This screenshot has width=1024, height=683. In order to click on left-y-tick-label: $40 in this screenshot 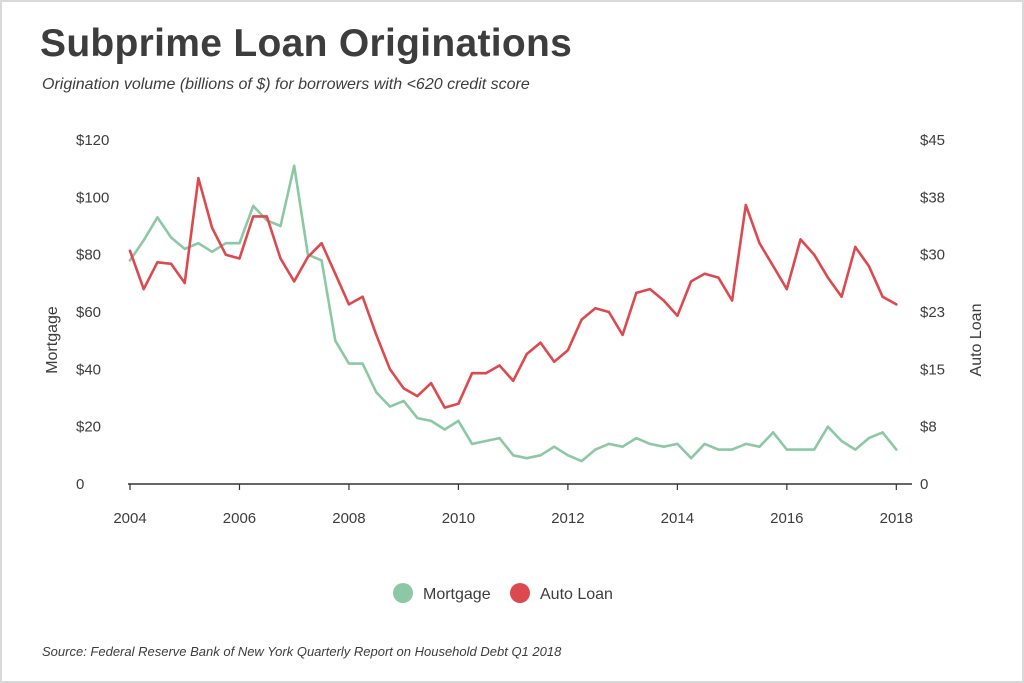, I will do `click(88, 369)`.